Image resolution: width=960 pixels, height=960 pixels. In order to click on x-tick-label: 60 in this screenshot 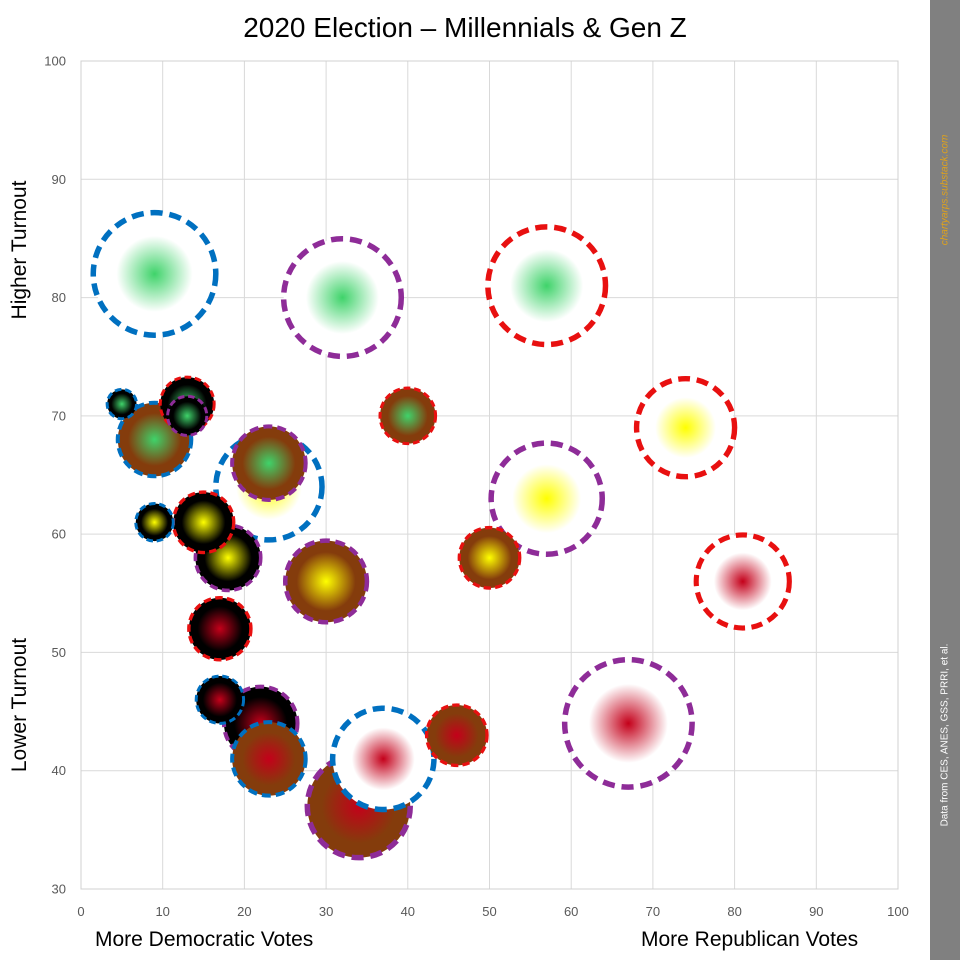, I will do `click(571, 911)`.